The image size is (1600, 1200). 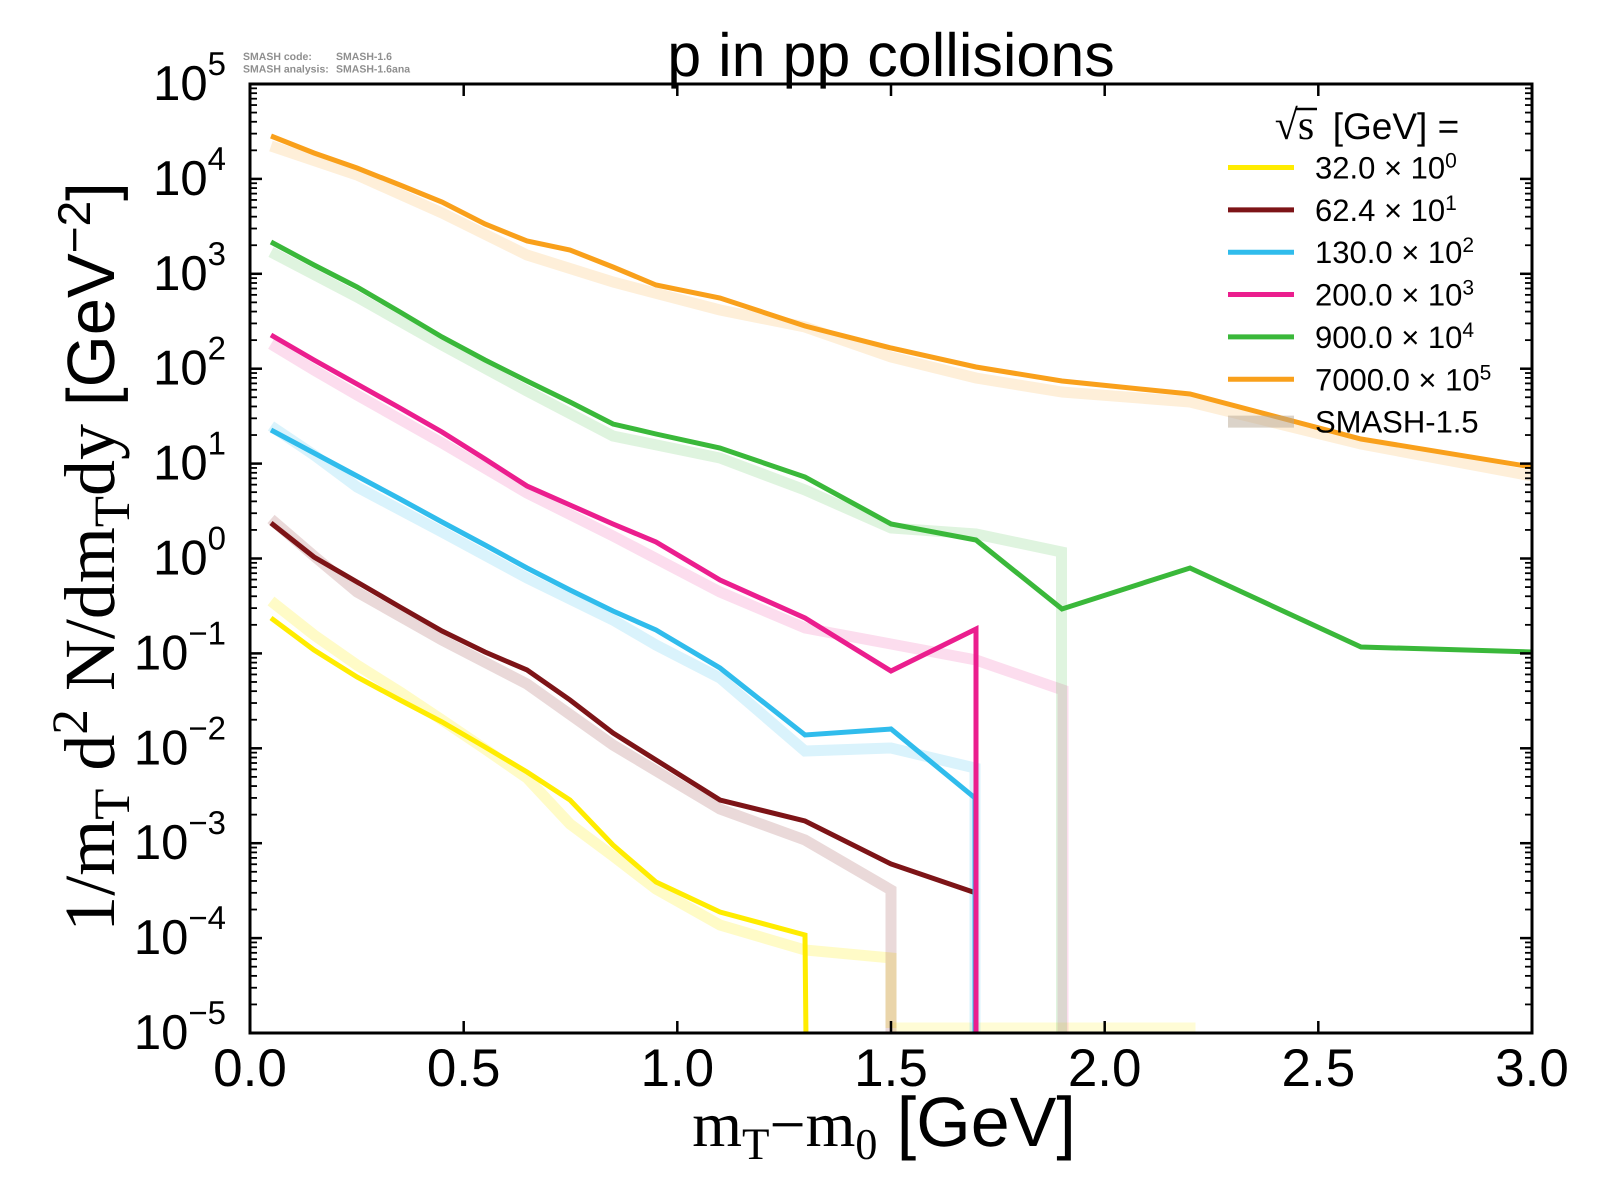 I want to click on svg-text: 32.0 × 100, so click(x=1386, y=168).